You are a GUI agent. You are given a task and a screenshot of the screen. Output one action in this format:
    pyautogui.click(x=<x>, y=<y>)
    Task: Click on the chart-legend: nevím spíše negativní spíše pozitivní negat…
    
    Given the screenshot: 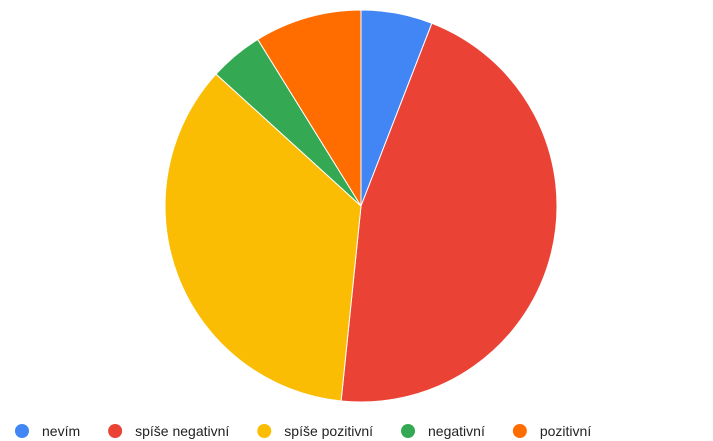 What is the action you would take?
    pyautogui.click(x=303, y=431)
    